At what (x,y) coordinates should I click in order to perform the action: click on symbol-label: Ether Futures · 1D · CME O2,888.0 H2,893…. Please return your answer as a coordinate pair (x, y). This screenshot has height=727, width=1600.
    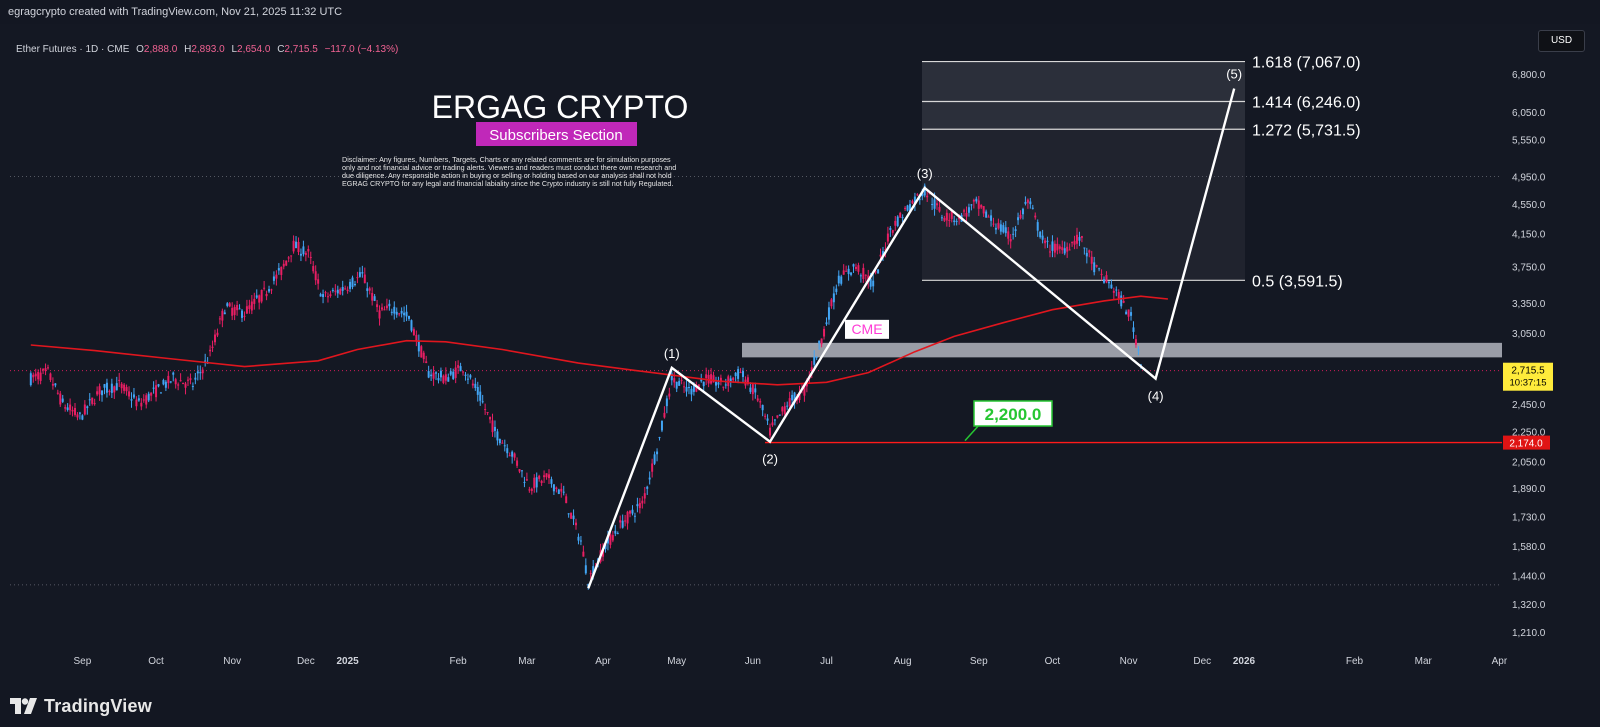
    Looking at the image, I should click on (207, 49).